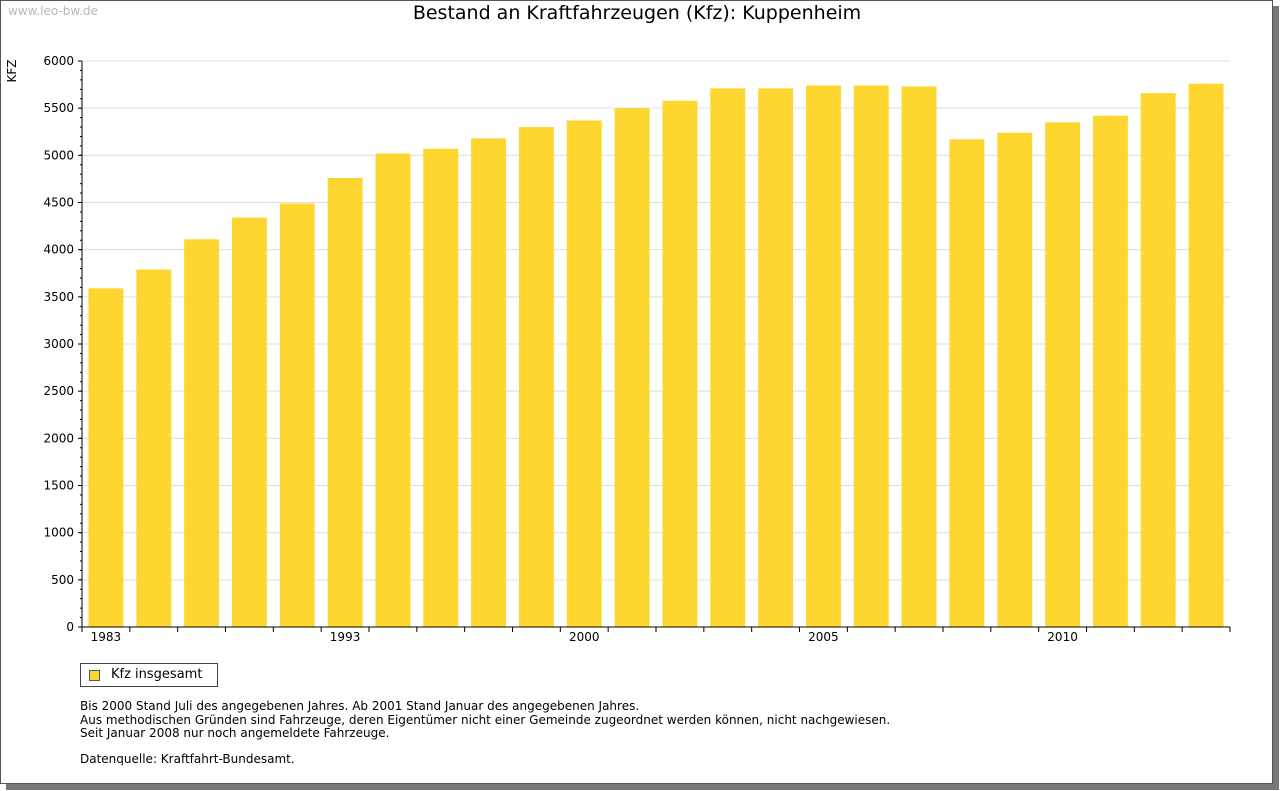 The image size is (1280, 791). Describe the element at coordinates (187, 759) in the screenshot. I see `data-source: Datenquelle: Kraftfahrt-Bundesamt.` at that location.